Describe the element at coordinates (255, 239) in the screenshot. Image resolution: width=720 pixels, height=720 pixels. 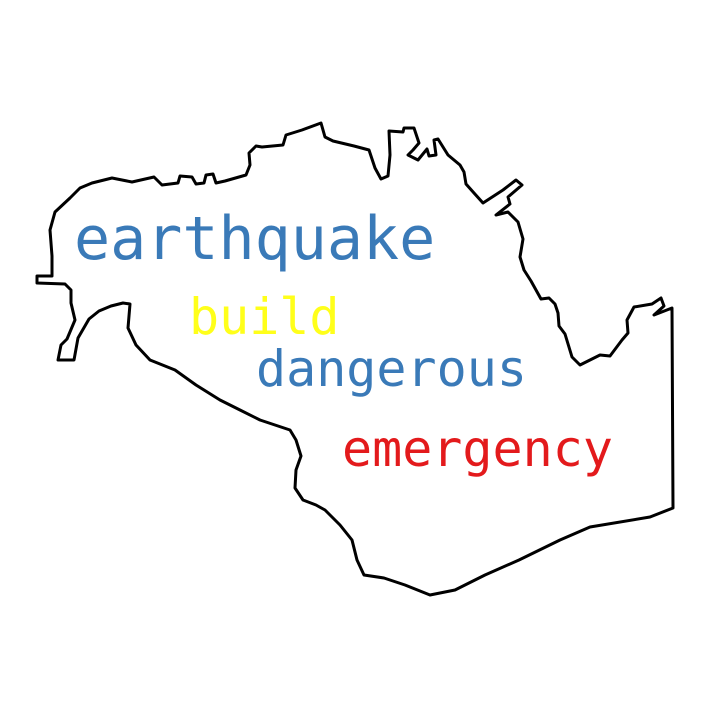
I see `word-earthquake: earthquake` at that location.